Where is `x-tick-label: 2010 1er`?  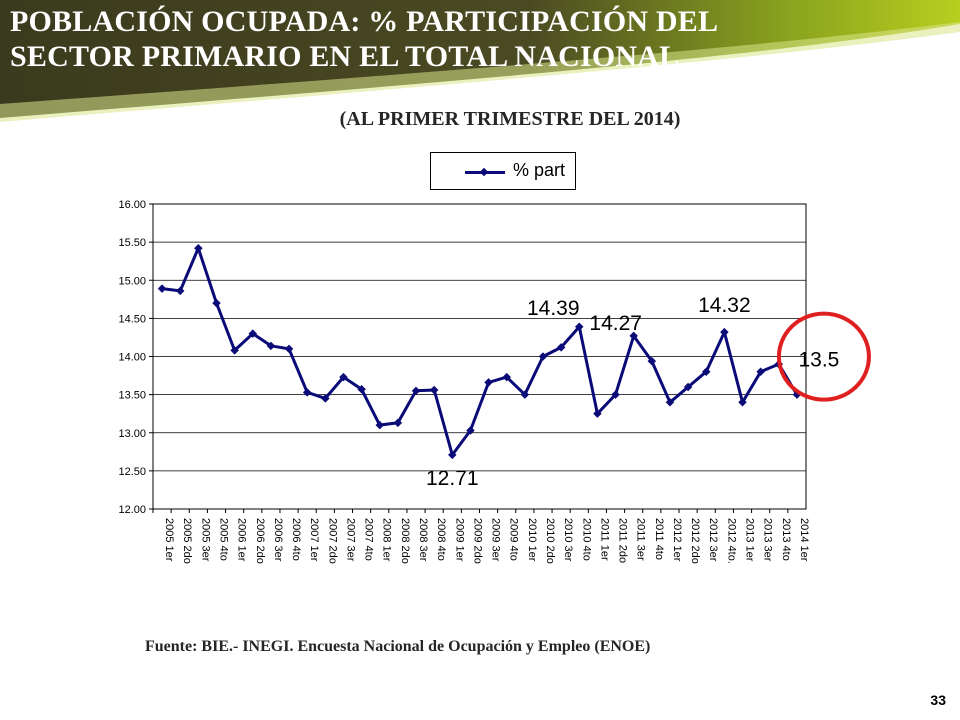 x-tick-label: 2010 1er is located at coordinates (532, 540).